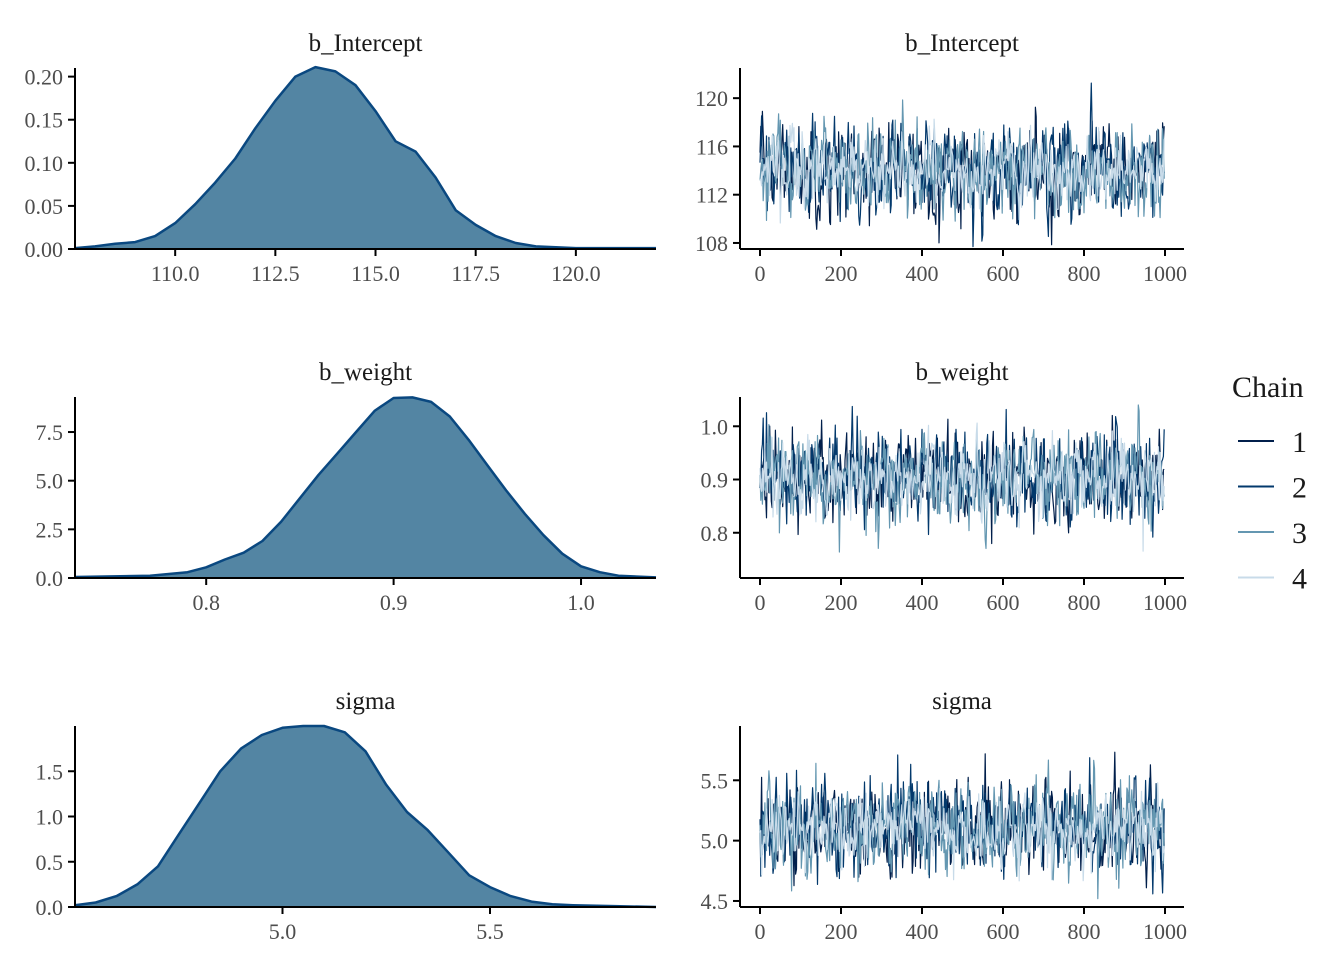  Describe the element at coordinates (50, 862) in the screenshot. I see `sigma-density-y-tick-label: 0.5` at that location.